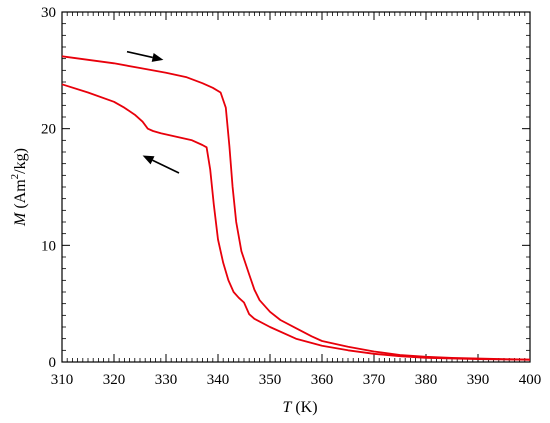  What do you see at coordinates (15, 177) in the screenshot?
I see `y-axis-unit-sup: 2` at bounding box center [15, 177].